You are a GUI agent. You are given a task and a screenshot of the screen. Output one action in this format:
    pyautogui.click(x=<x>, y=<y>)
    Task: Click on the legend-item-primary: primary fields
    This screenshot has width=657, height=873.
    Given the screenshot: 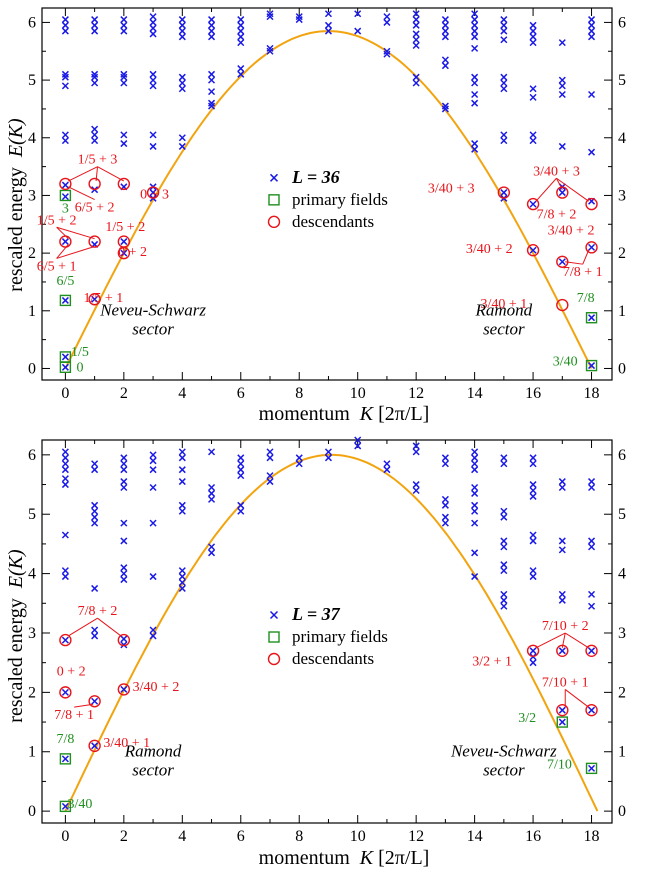 What is the action you would take?
    pyautogui.click(x=340, y=636)
    